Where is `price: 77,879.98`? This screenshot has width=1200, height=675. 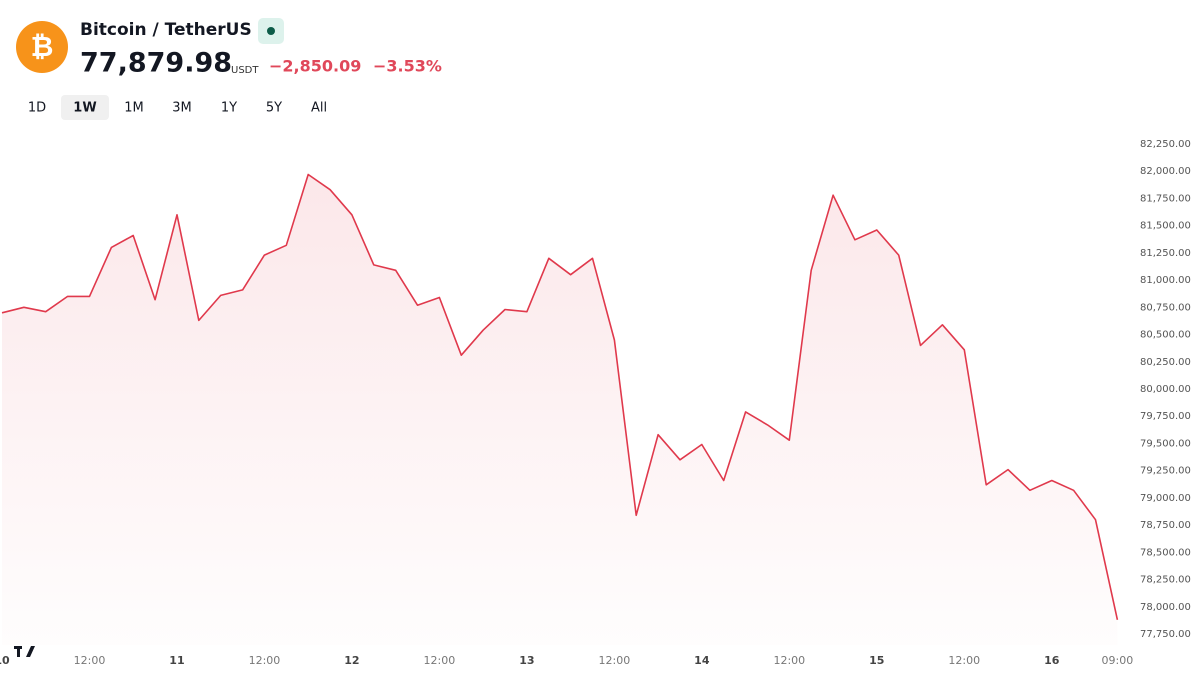 price: 77,879.98 is located at coordinates (156, 63).